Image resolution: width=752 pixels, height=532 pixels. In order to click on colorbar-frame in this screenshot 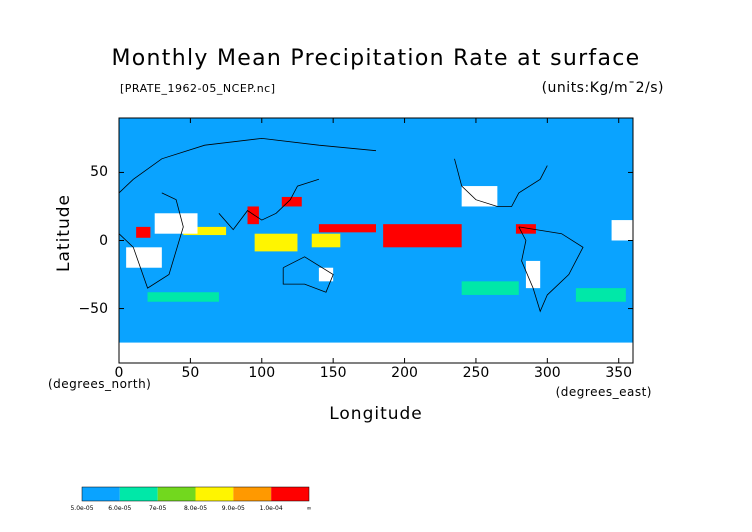, I will do `click(195, 494)`.